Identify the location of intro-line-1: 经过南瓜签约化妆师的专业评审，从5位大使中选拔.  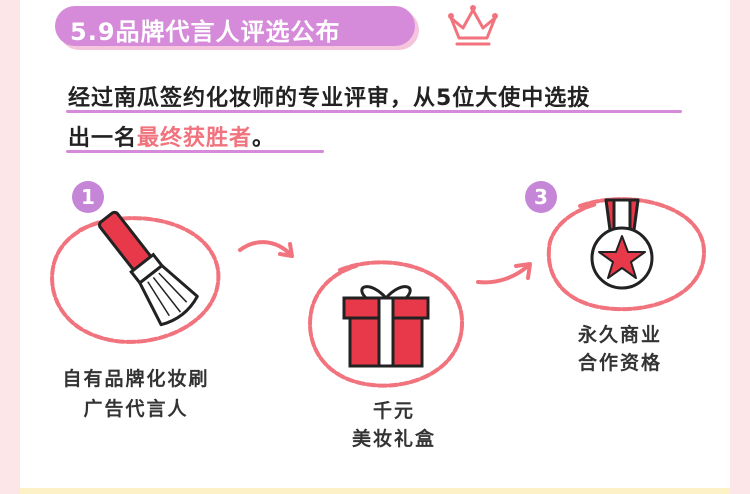
(329, 98).